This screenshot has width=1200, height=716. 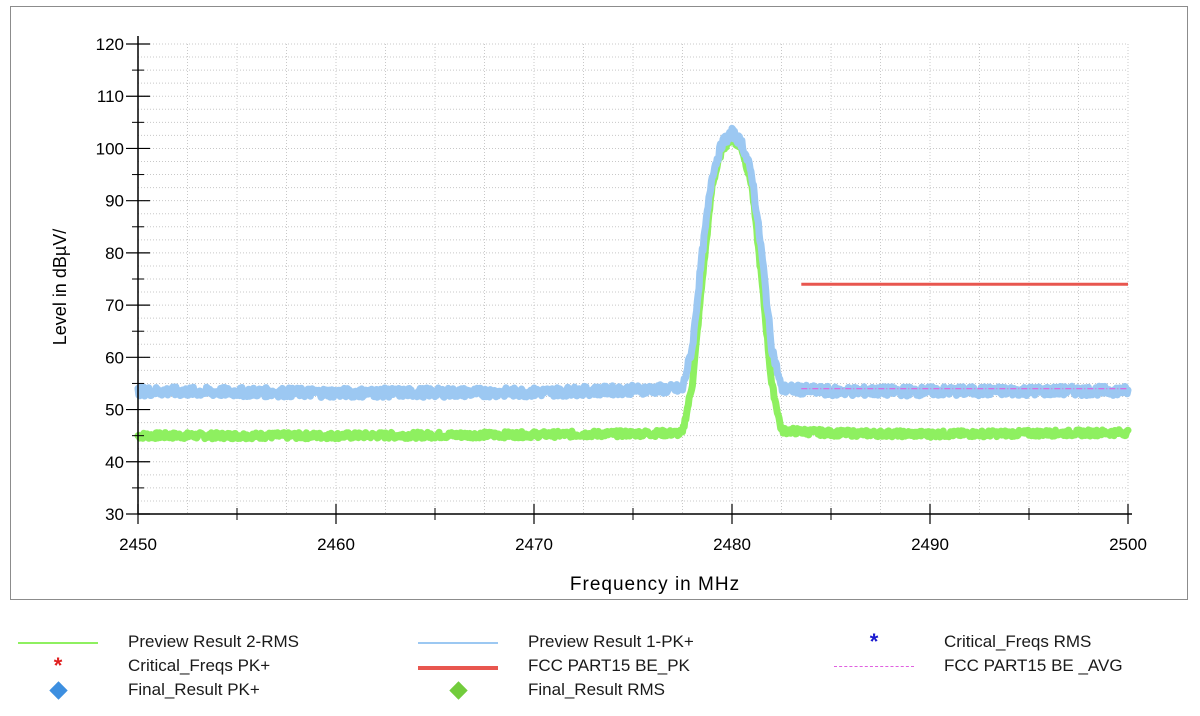 I want to click on legend-item-final-pk: Final_Result PK+, so click(x=135, y=690).